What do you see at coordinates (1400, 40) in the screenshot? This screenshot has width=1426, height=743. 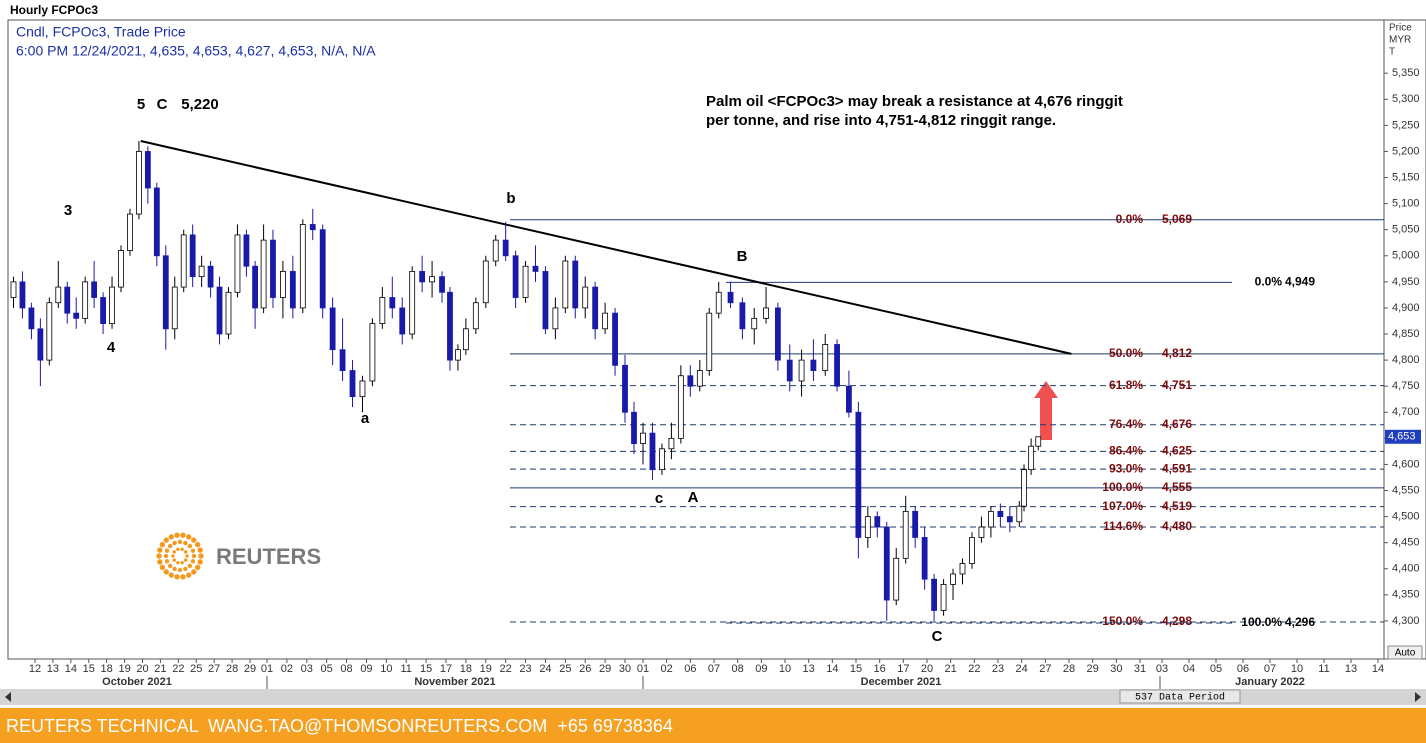 I see `y-axis-title: MYR` at bounding box center [1400, 40].